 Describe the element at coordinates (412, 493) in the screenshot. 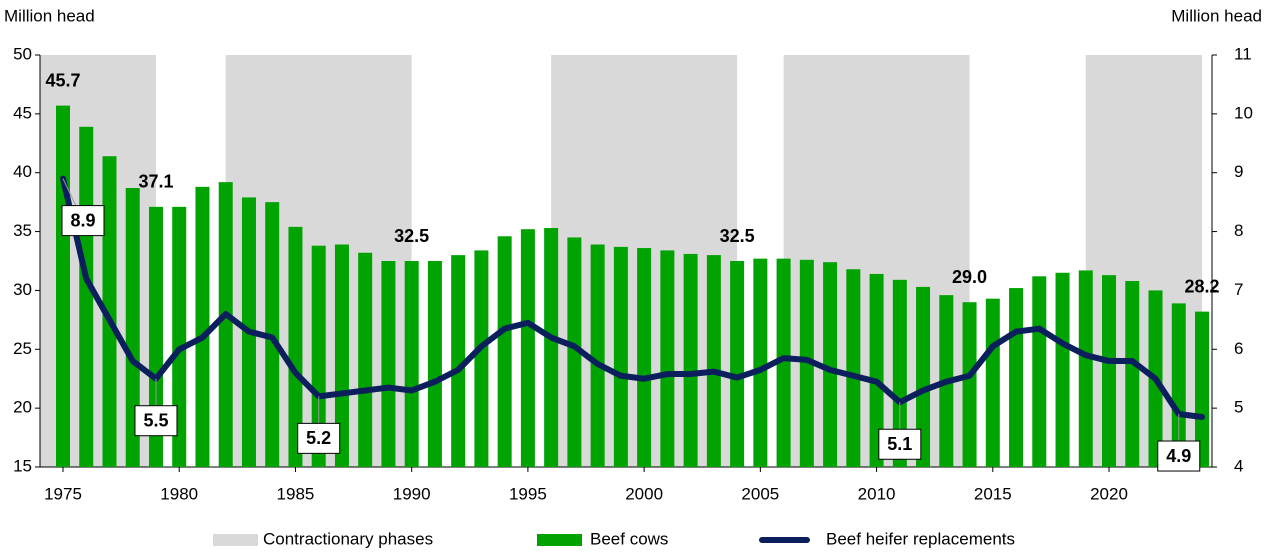

I see `x-tick-label: 1990` at that location.